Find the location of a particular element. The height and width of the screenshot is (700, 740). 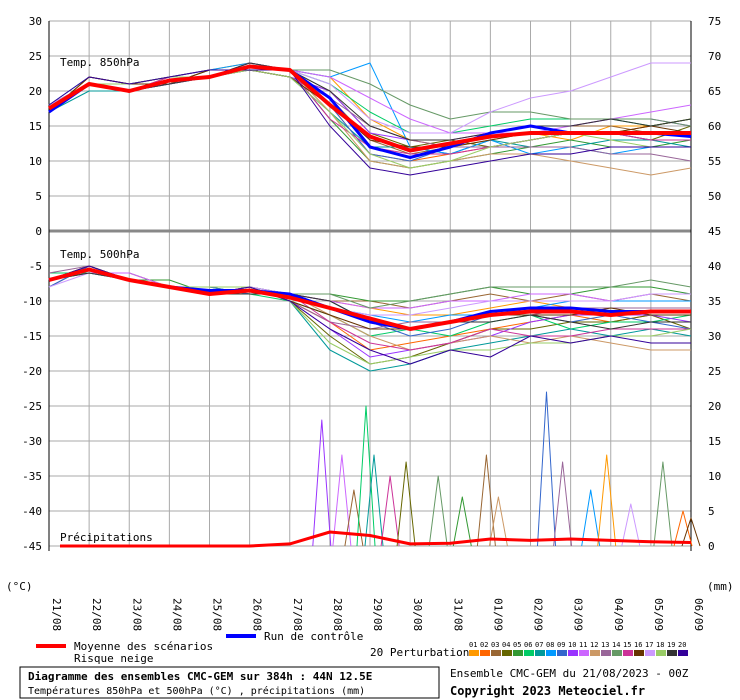

t850-series is located at coordinates (369, 119).